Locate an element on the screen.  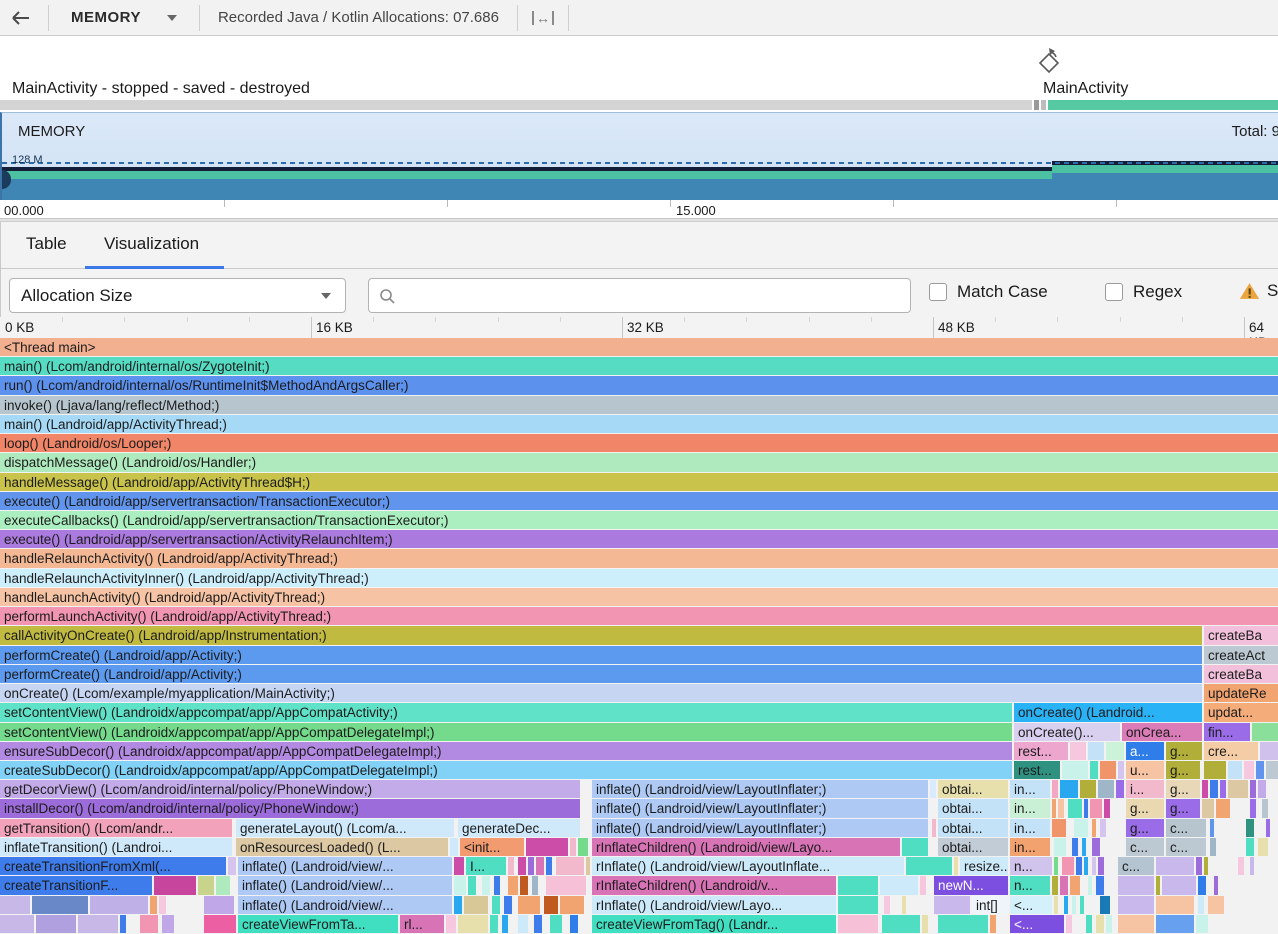
lifecycle-segment is located at coordinates (1163, 105).